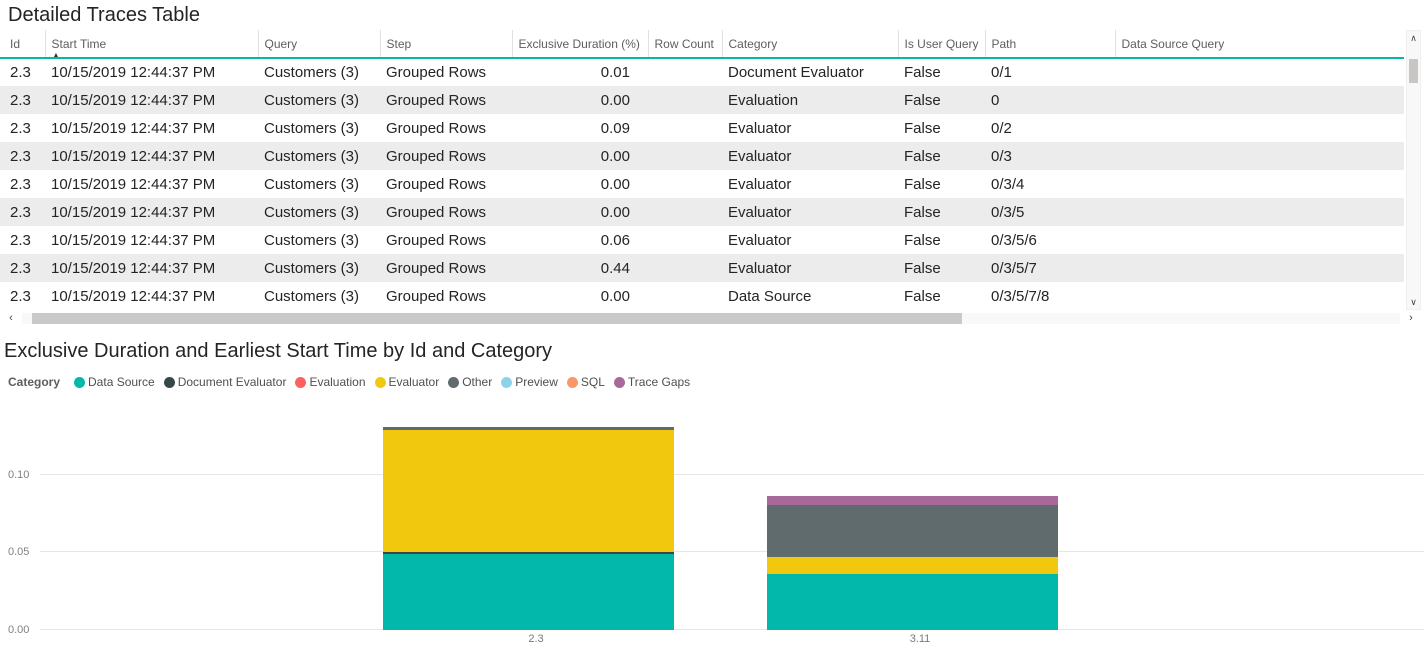  I want to click on legend-item-data-source: Data Source, so click(114, 382).